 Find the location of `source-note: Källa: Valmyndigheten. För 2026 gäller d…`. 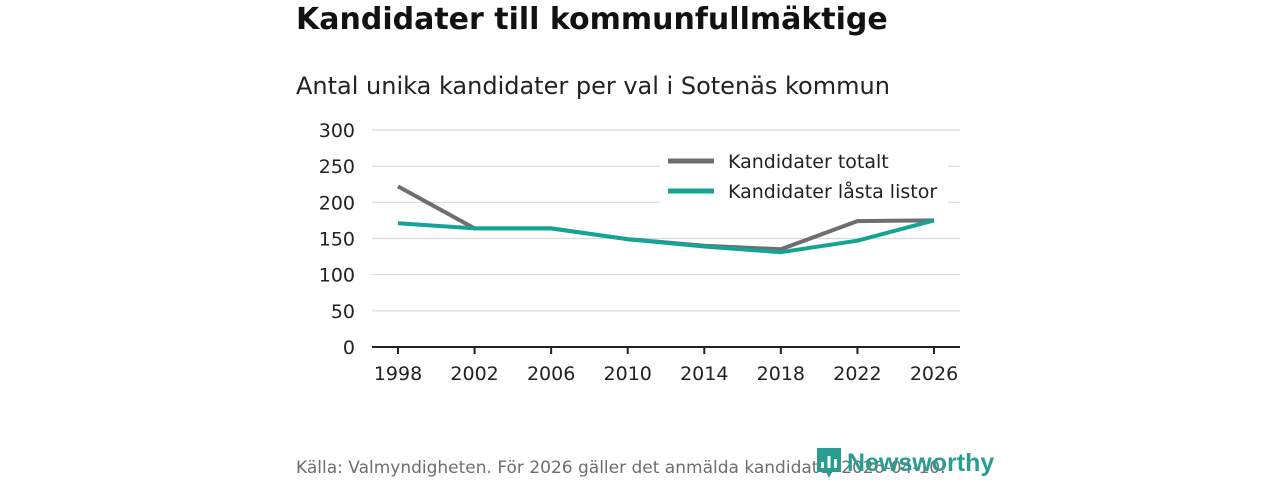

source-note: Källa: Valmyndigheten. För 2026 gäller d… is located at coordinates (621, 468).